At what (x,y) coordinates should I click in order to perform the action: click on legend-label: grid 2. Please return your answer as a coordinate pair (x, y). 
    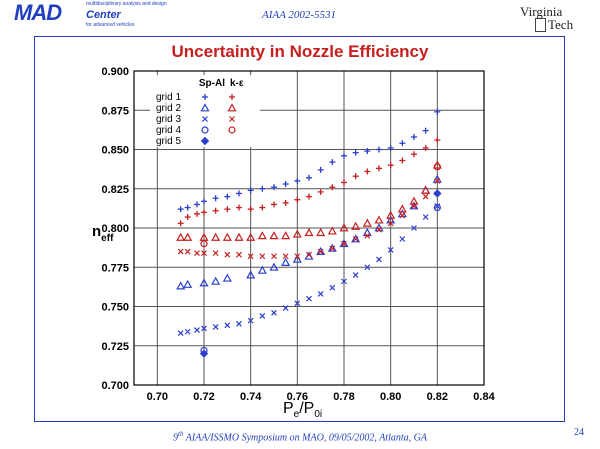
    Looking at the image, I should click on (168, 108).